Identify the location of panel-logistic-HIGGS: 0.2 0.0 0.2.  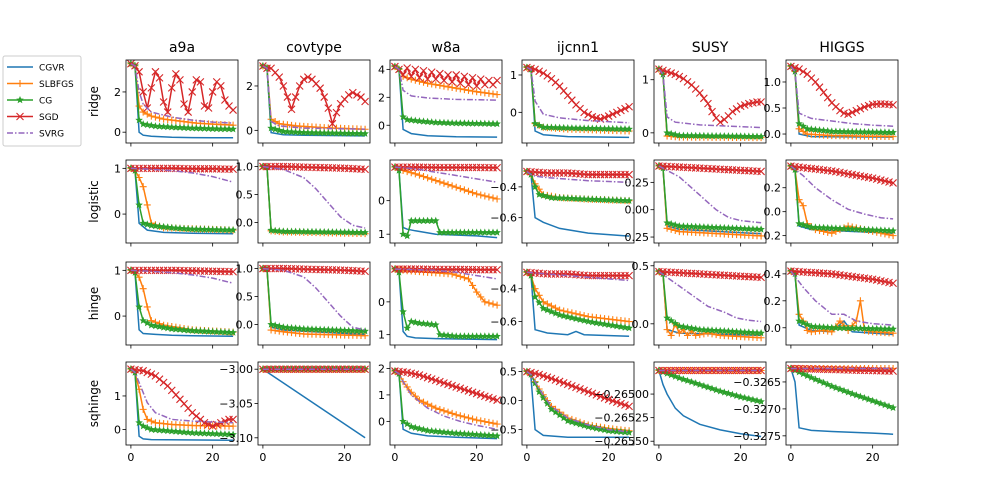
(831, 203).